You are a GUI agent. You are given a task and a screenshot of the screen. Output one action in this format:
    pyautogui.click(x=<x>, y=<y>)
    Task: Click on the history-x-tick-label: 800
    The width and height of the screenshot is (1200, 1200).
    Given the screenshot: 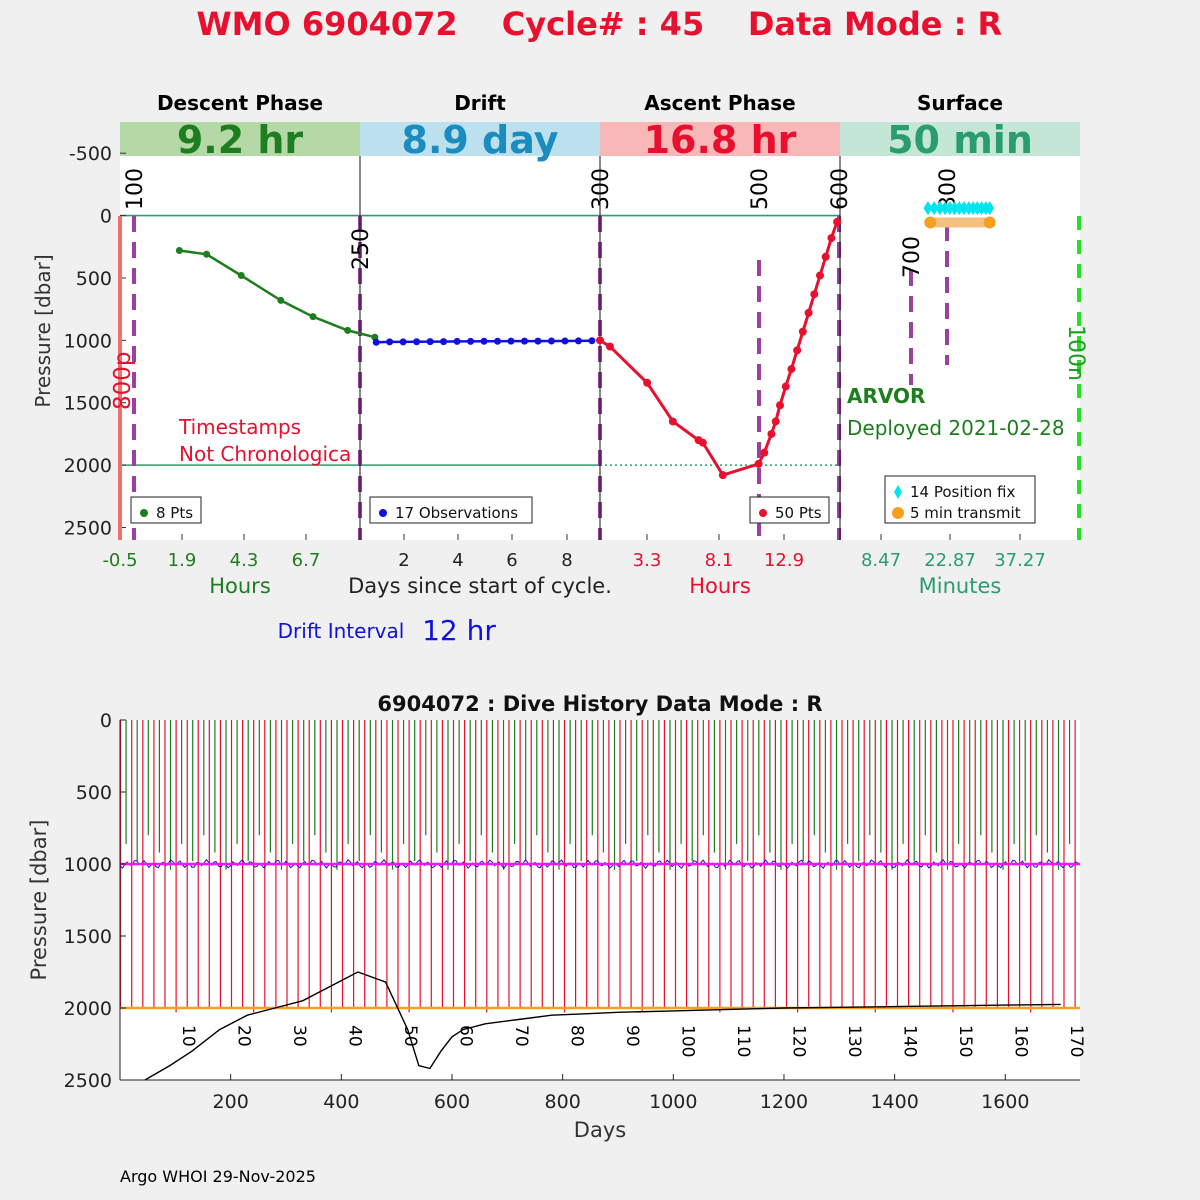 What is the action you would take?
    pyautogui.click(x=563, y=1102)
    